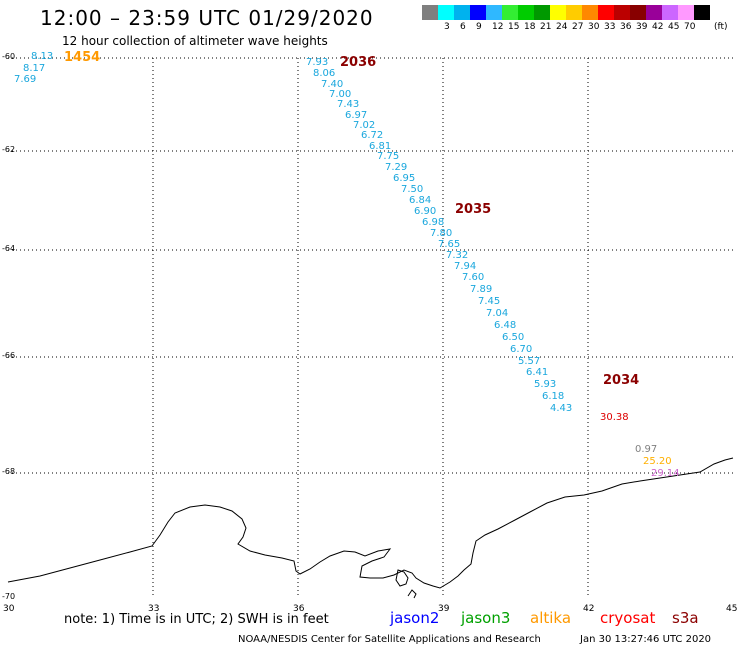 The height and width of the screenshot is (650, 740). I want to click on lat-label-64: -64, so click(9, 248).